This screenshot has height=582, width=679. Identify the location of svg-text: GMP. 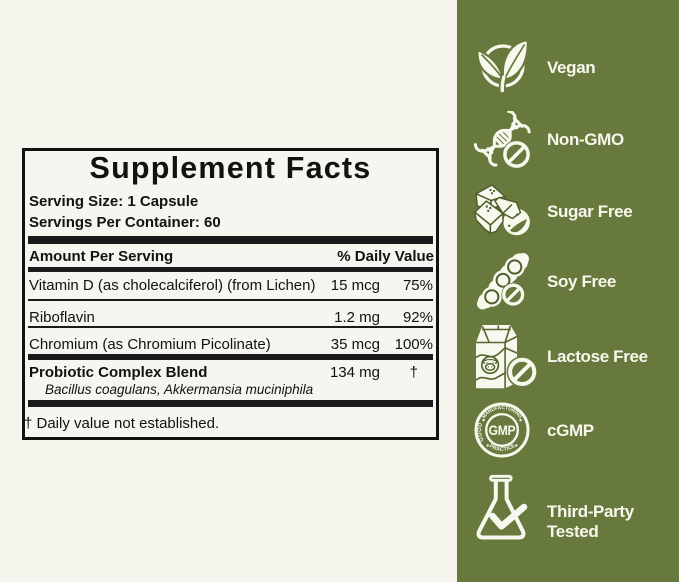
(502, 430).